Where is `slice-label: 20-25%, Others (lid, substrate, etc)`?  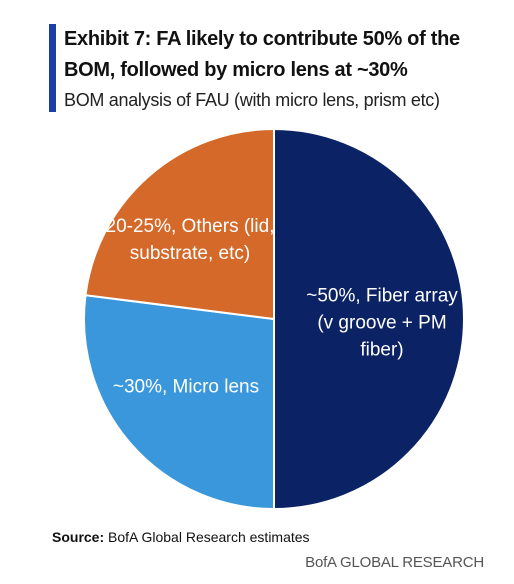 slice-label: 20-25%, Others (lid, substrate, etc) is located at coordinates (190, 240).